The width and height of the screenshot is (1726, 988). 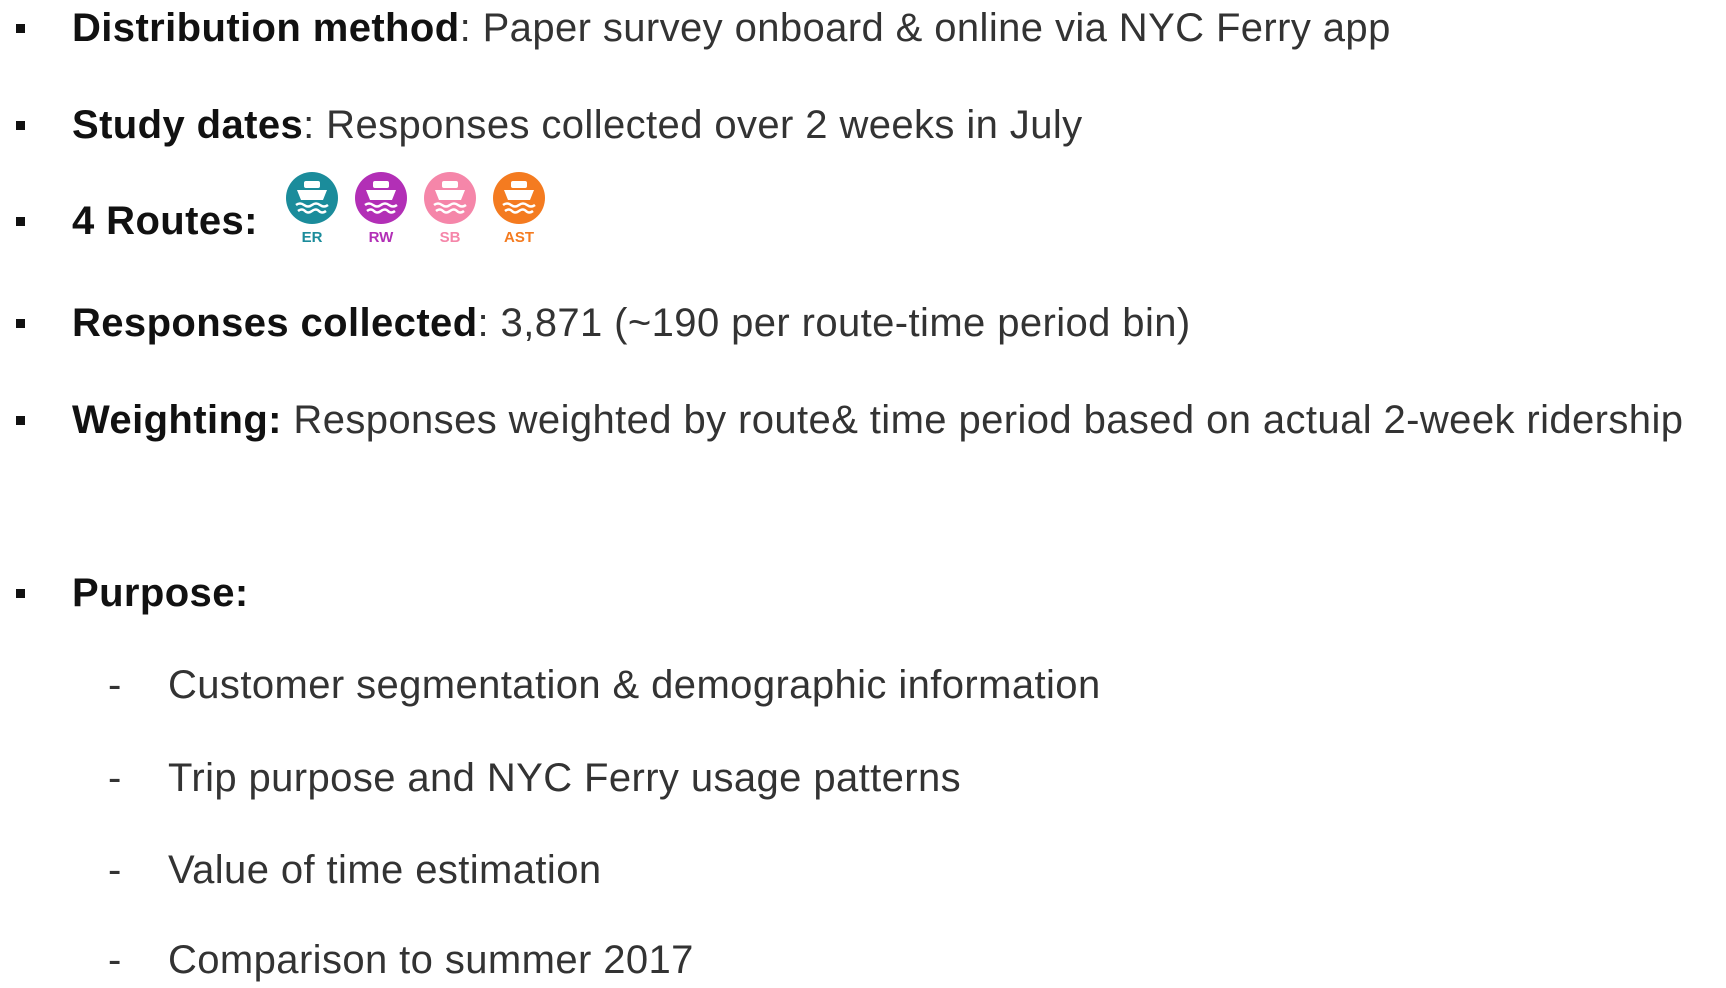 I want to click on route-icon: SB, so click(x=450, y=209).